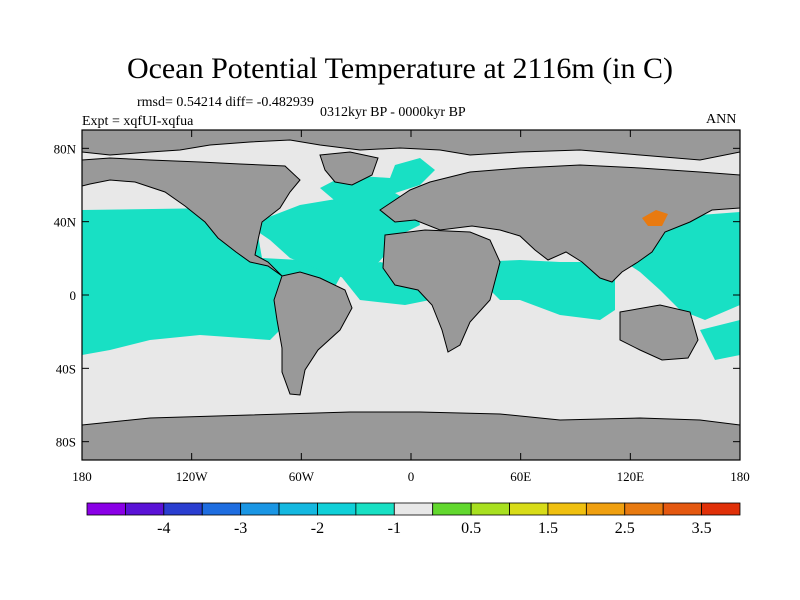 Image resolution: width=800 pixels, height=600 pixels. Describe the element at coordinates (631, 476) in the screenshot. I see `x-tick-label: 120E` at that location.